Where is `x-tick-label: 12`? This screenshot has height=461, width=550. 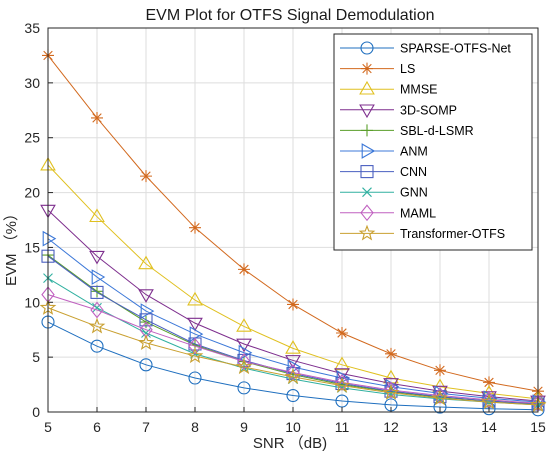 x-tick-label: 12 is located at coordinates (391, 427).